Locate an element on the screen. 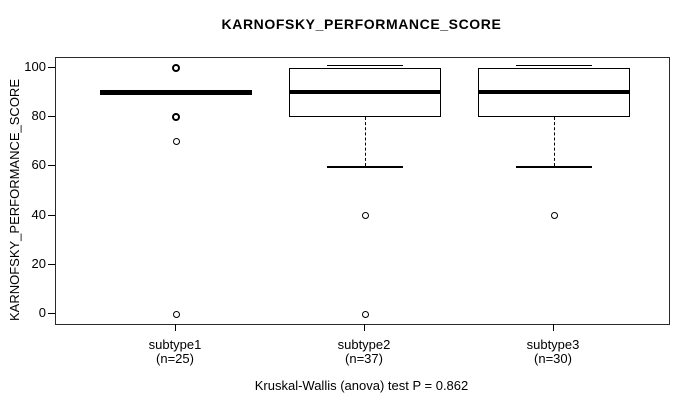 The width and height of the screenshot is (700, 400). group-sublabel: (n=25) is located at coordinates (175, 358).